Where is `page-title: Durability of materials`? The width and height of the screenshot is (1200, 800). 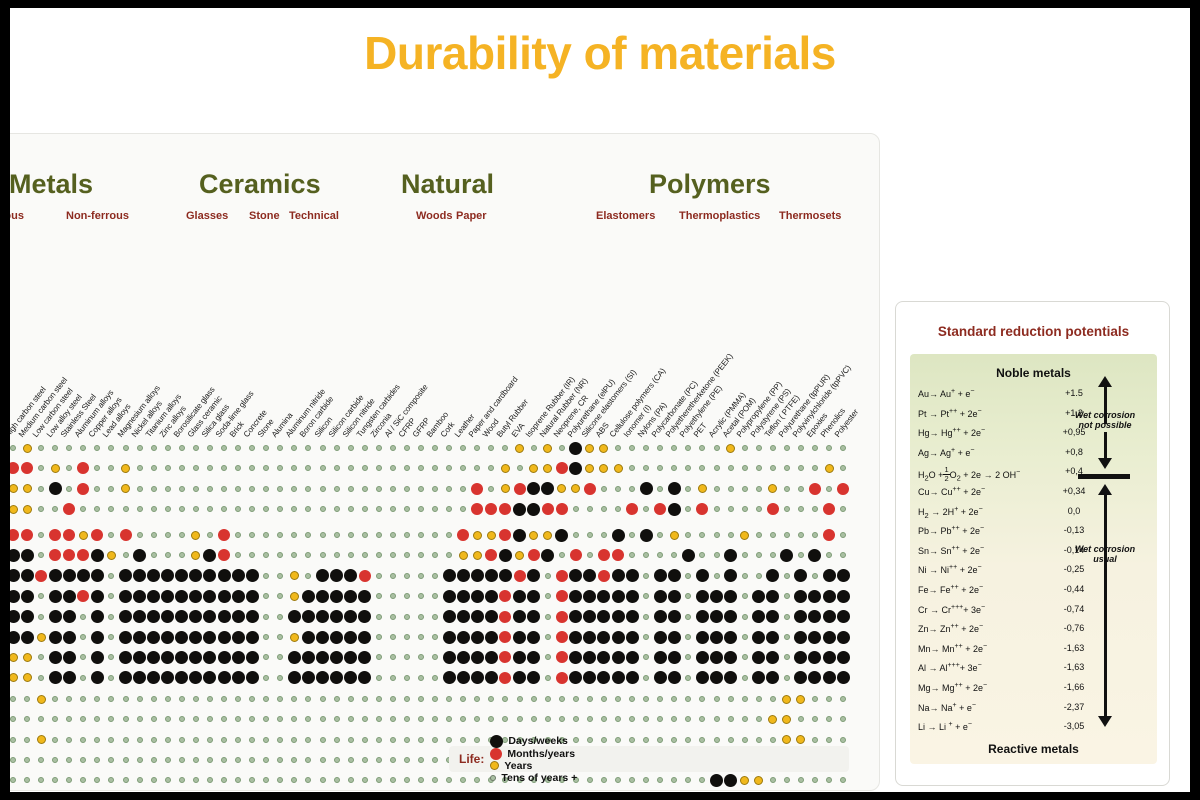 page-title: Durability of materials is located at coordinates (600, 53).